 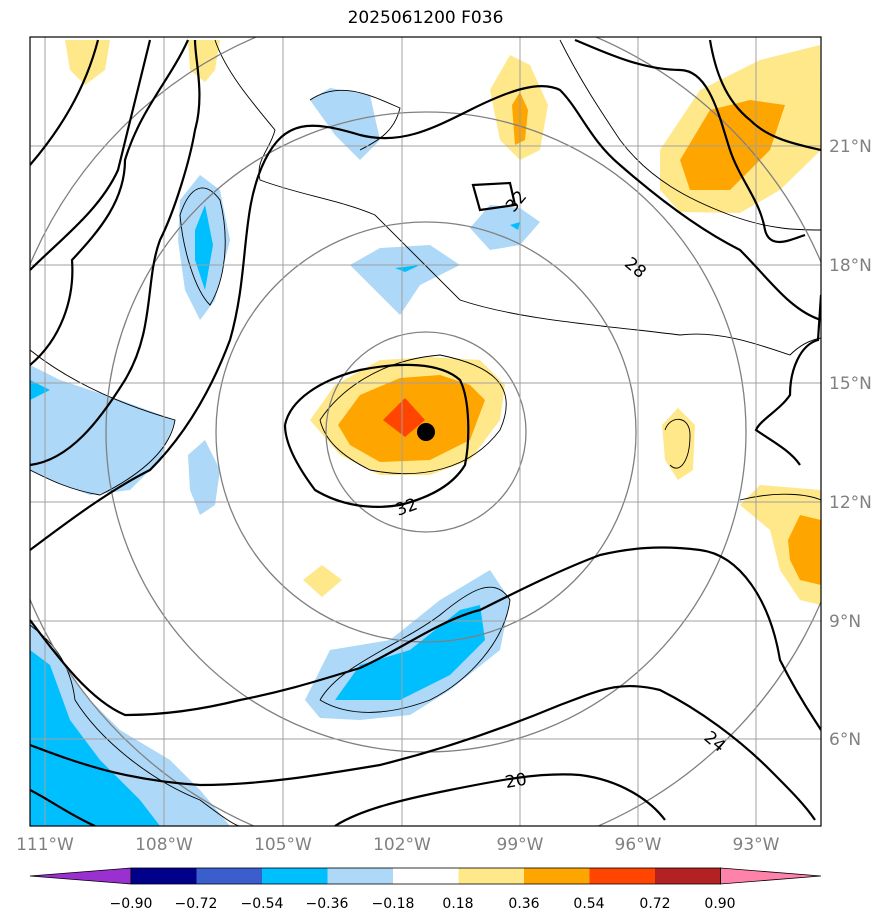 What do you see at coordinates (771, 876) in the screenshot?
I see `colorbar-extend-max` at bounding box center [771, 876].